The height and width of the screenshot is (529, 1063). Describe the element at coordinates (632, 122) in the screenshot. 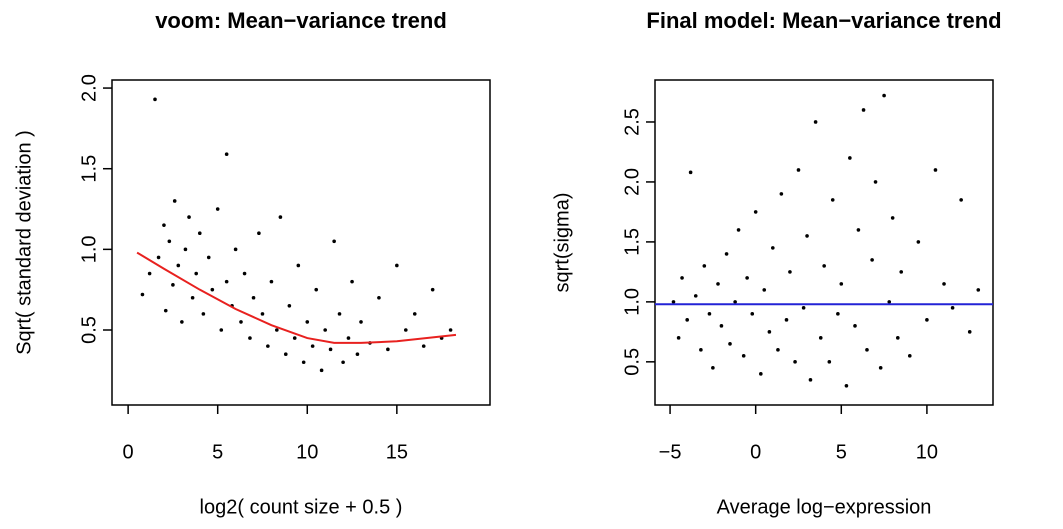

I see `y-tick-label: 2.5` at that location.